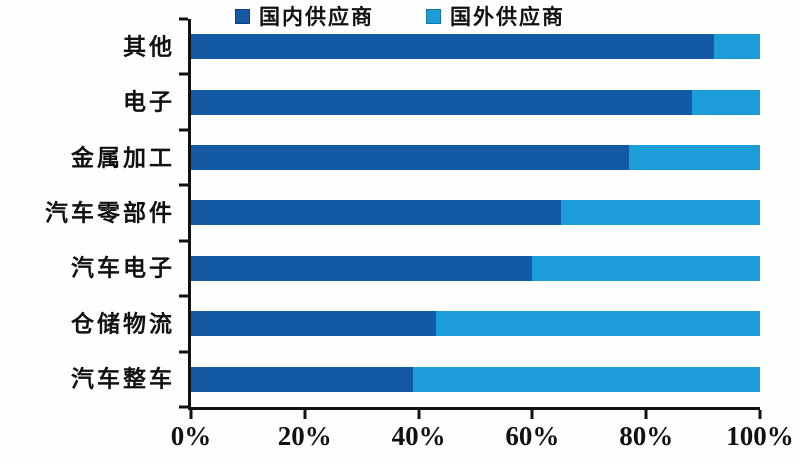 Image resolution: width=800 pixels, height=464 pixels. What do you see at coordinates (433, 16) in the screenshot?
I see `legend-swatch-foreign-icon` at bounding box center [433, 16].